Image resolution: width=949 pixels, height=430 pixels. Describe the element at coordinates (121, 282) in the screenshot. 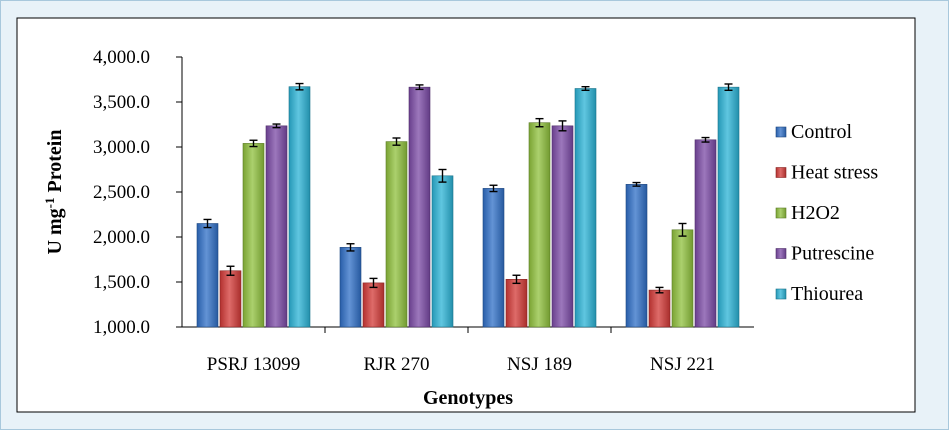

I see `y-tick-label: 1,500.0` at that location.